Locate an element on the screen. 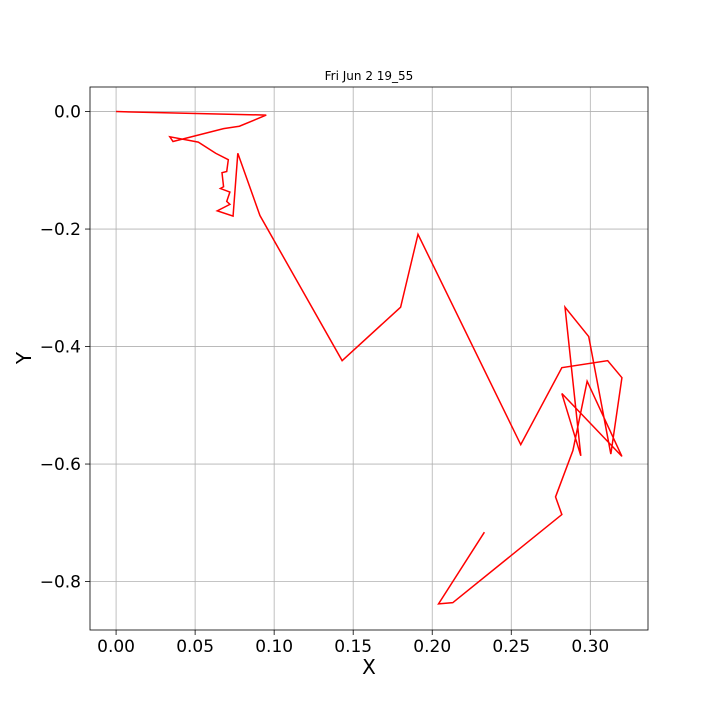  y-tick-label: −0.8 is located at coordinates (60, 583).